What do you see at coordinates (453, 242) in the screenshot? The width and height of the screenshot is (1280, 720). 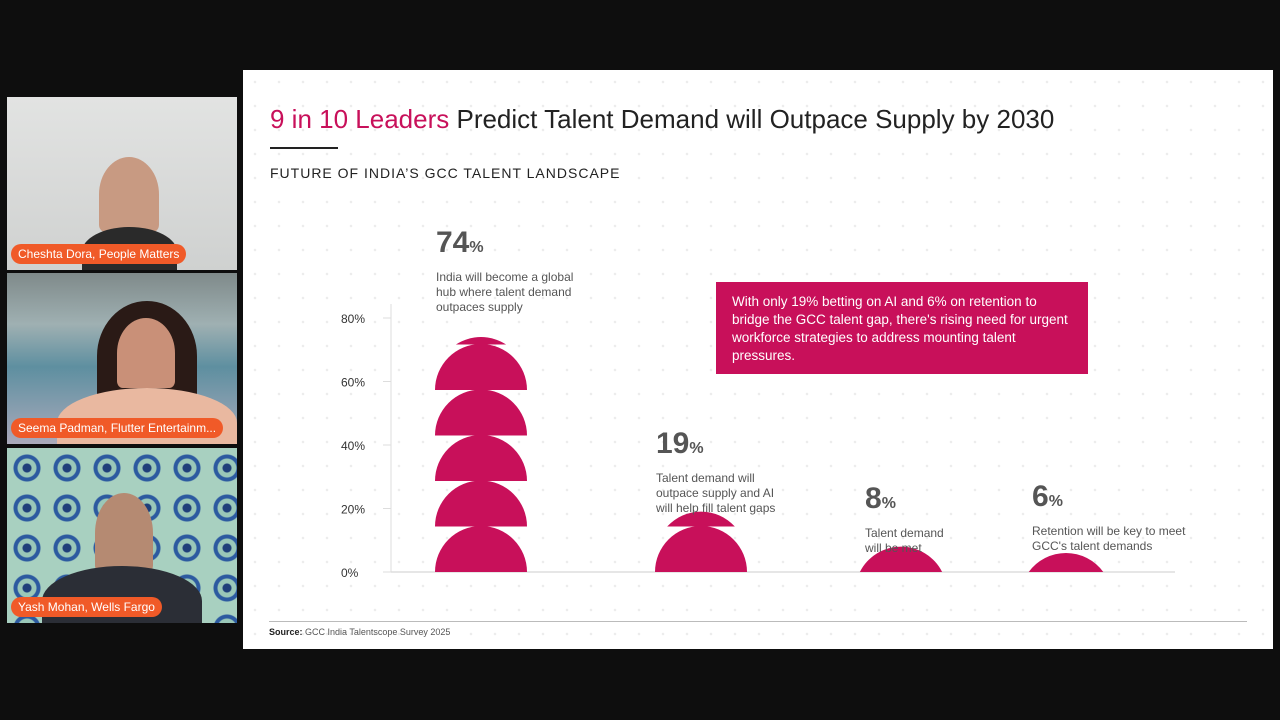 I see `value-number: 74` at bounding box center [453, 242].